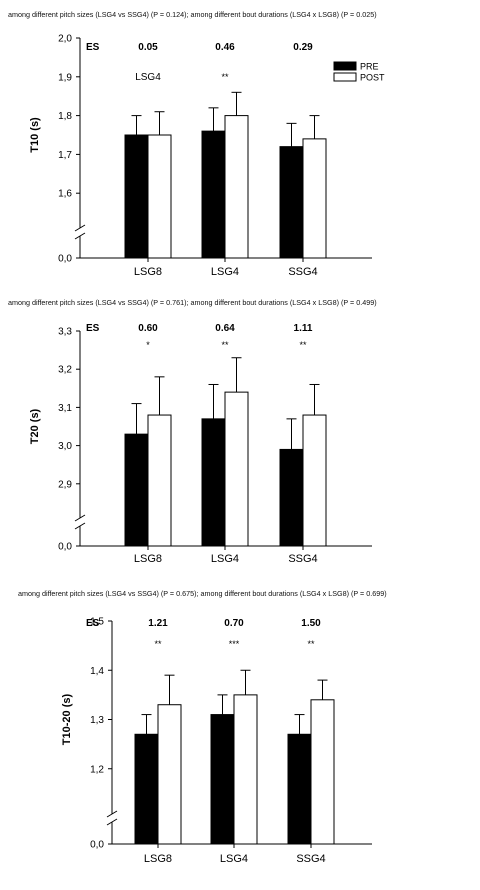  What do you see at coordinates (234, 644) in the screenshot?
I see `significance-annotation: ***` at bounding box center [234, 644].